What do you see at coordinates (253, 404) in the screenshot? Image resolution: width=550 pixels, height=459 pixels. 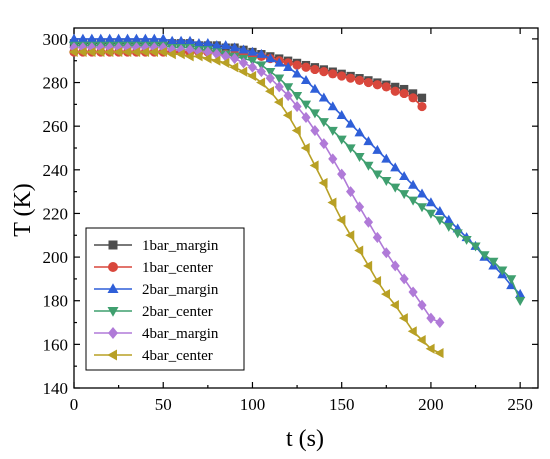 I see `x-tick-label: 100` at bounding box center [253, 404].